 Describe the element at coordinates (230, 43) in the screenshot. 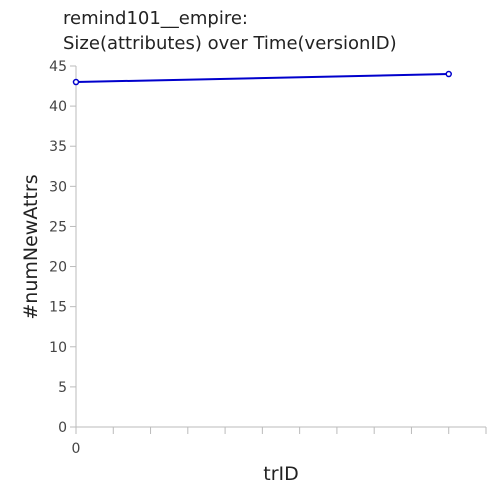

I see `chart-title-line-2: Size(attributes) over Time(versionID)` at that location.